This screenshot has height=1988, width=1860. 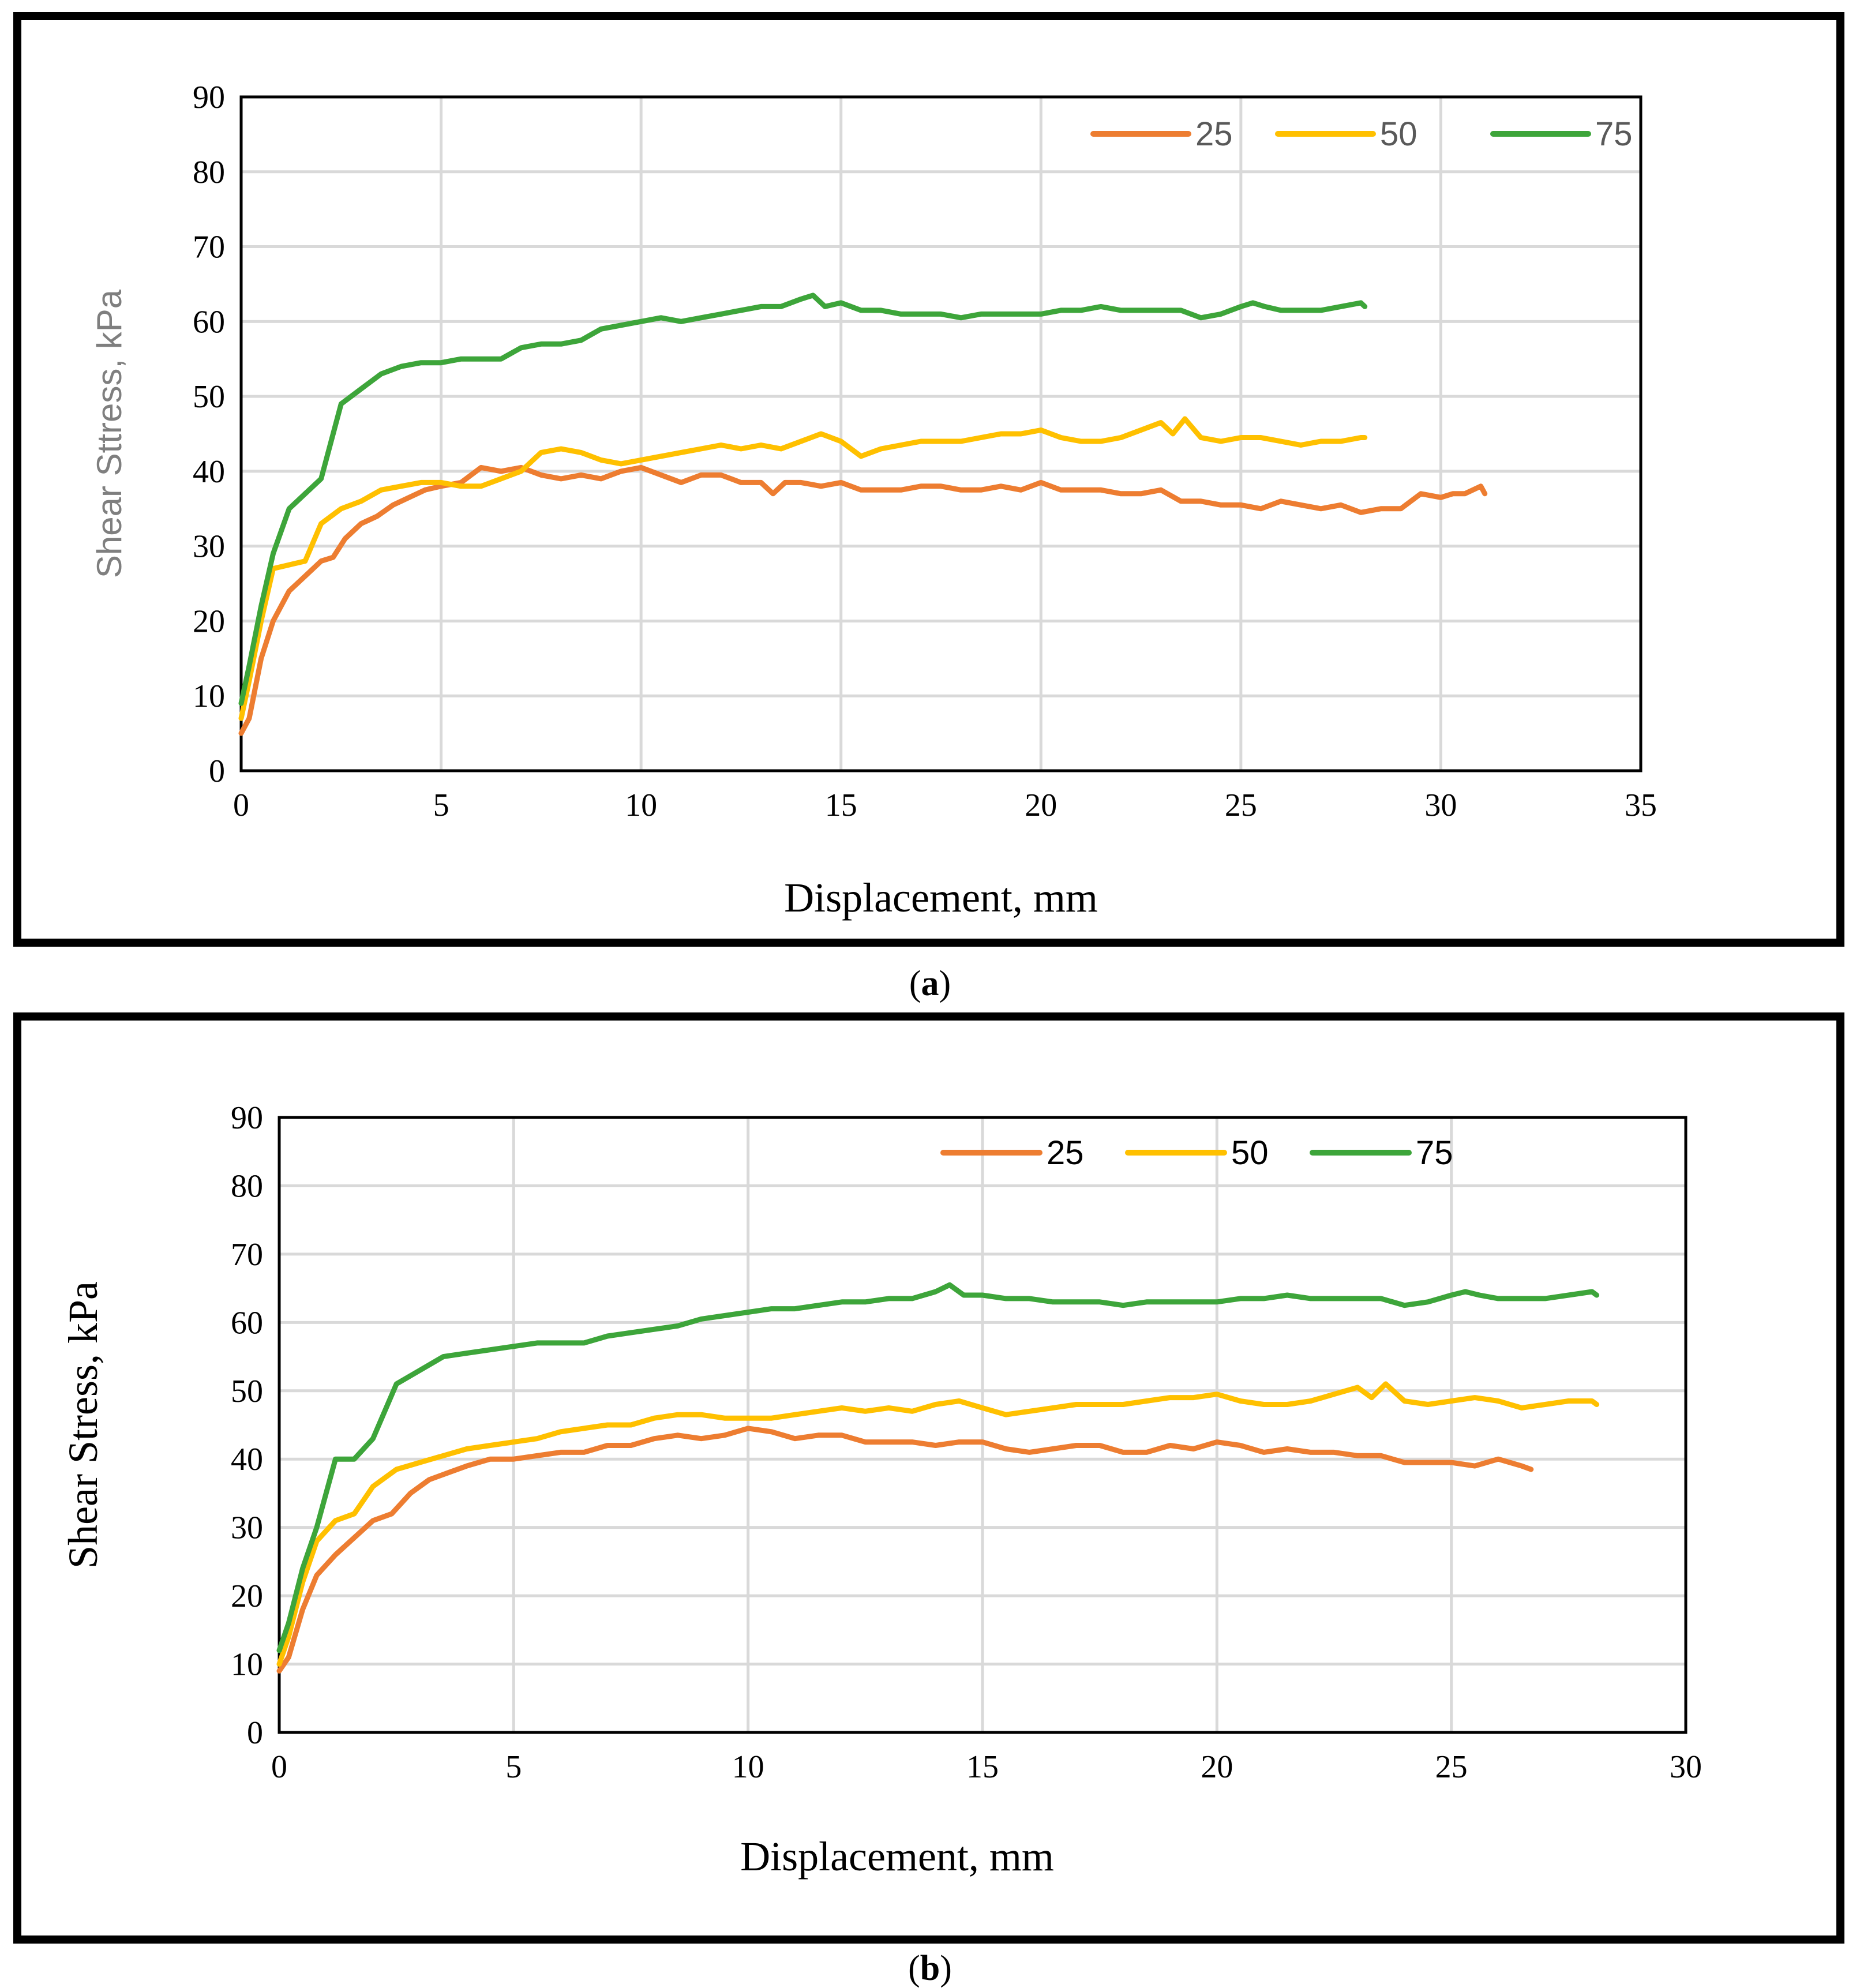 What do you see at coordinates (1440, 805) in the screenshot?
I see `chart-a-x-tick-label: 30` at bounding box center [1440, 805].